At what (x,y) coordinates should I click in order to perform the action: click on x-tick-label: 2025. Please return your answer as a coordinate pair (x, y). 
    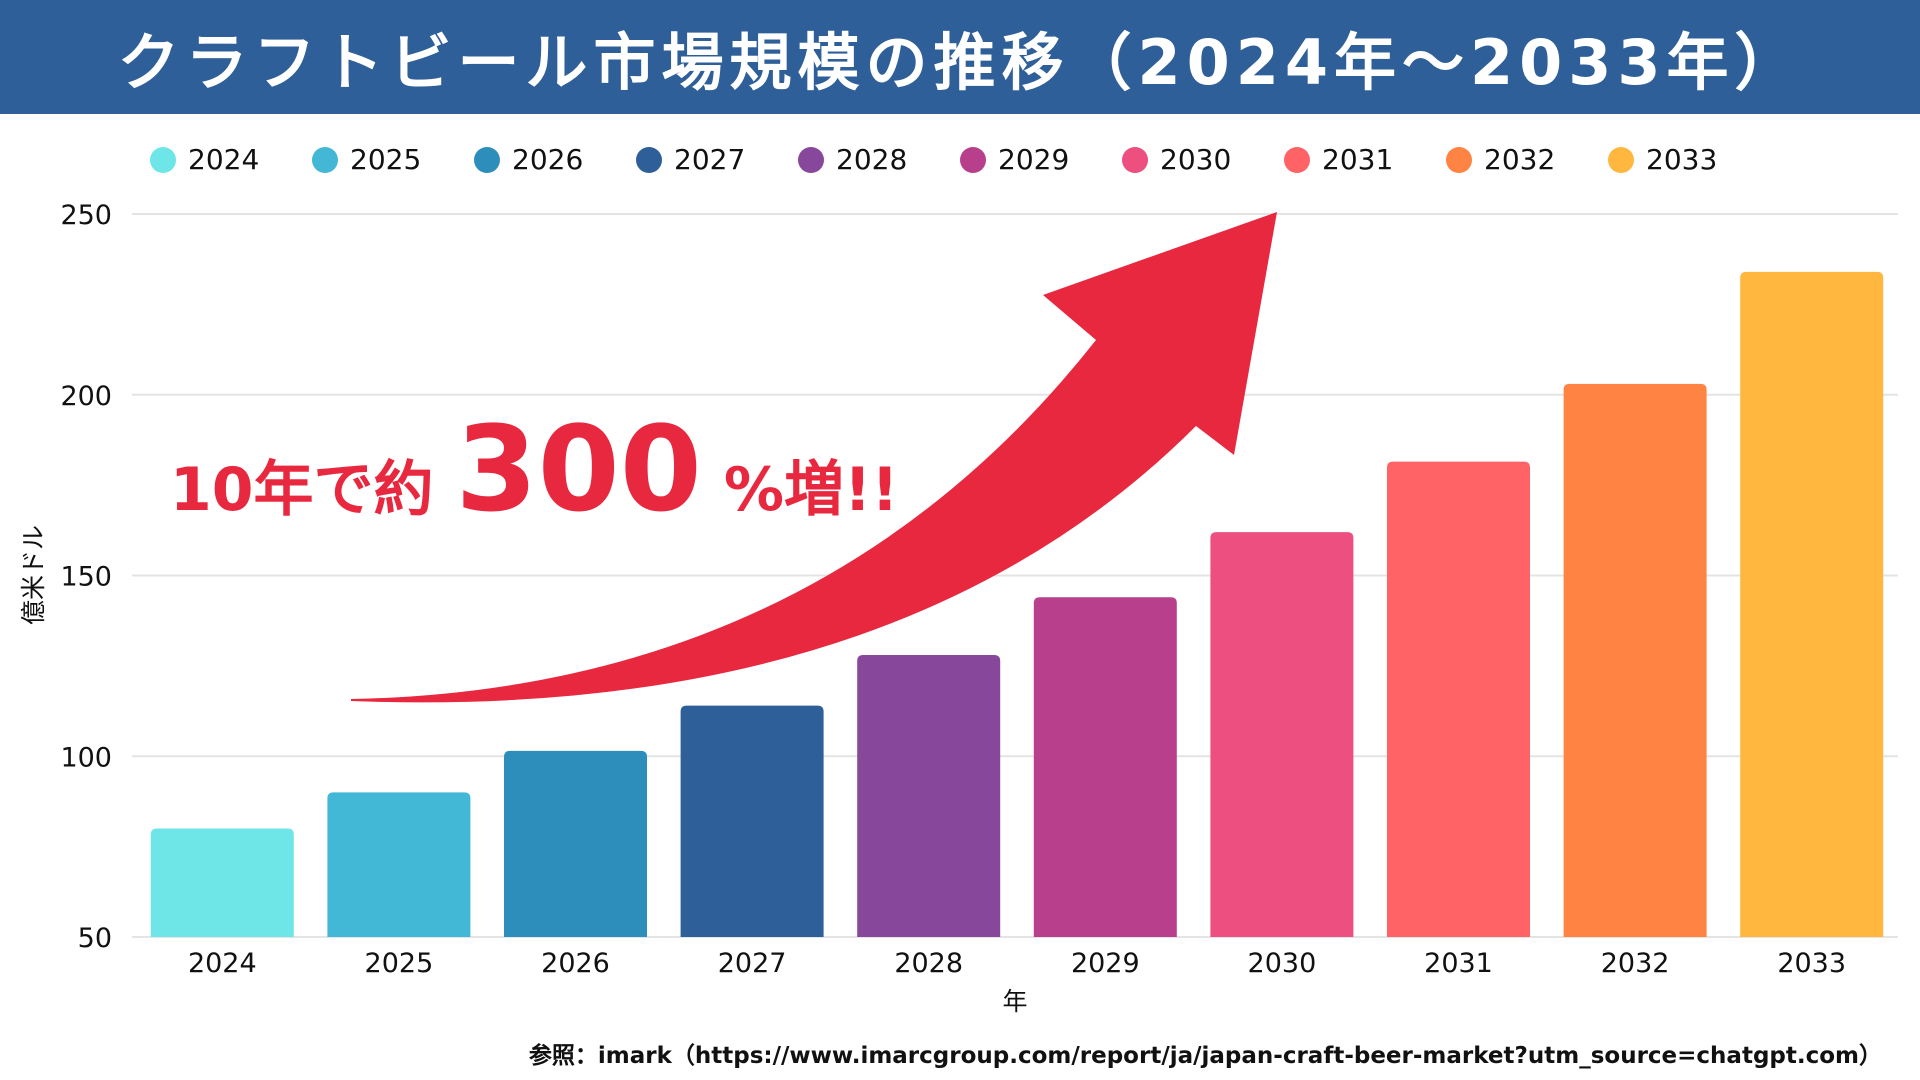
    Looking at the image, I should click on (399, 963).